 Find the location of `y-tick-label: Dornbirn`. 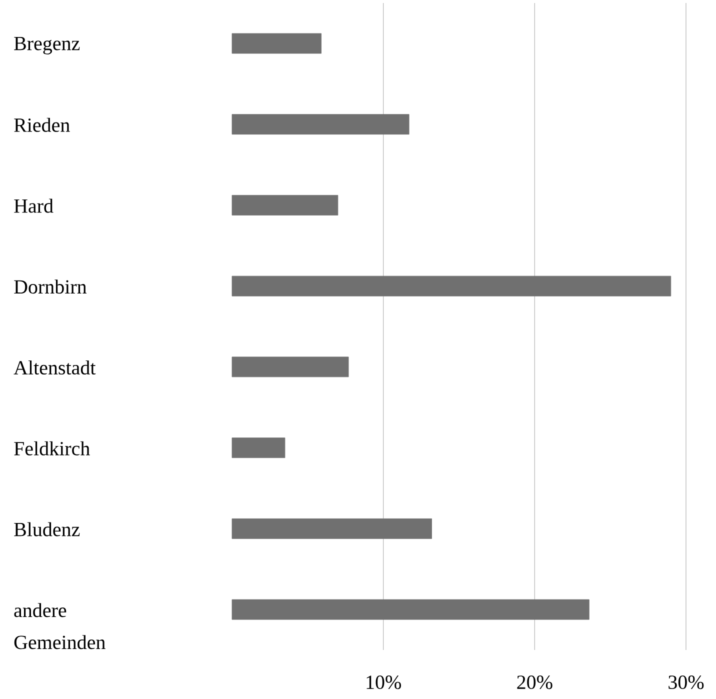

y-tick-label: Dornbirn is located at coordinates (50, 287).